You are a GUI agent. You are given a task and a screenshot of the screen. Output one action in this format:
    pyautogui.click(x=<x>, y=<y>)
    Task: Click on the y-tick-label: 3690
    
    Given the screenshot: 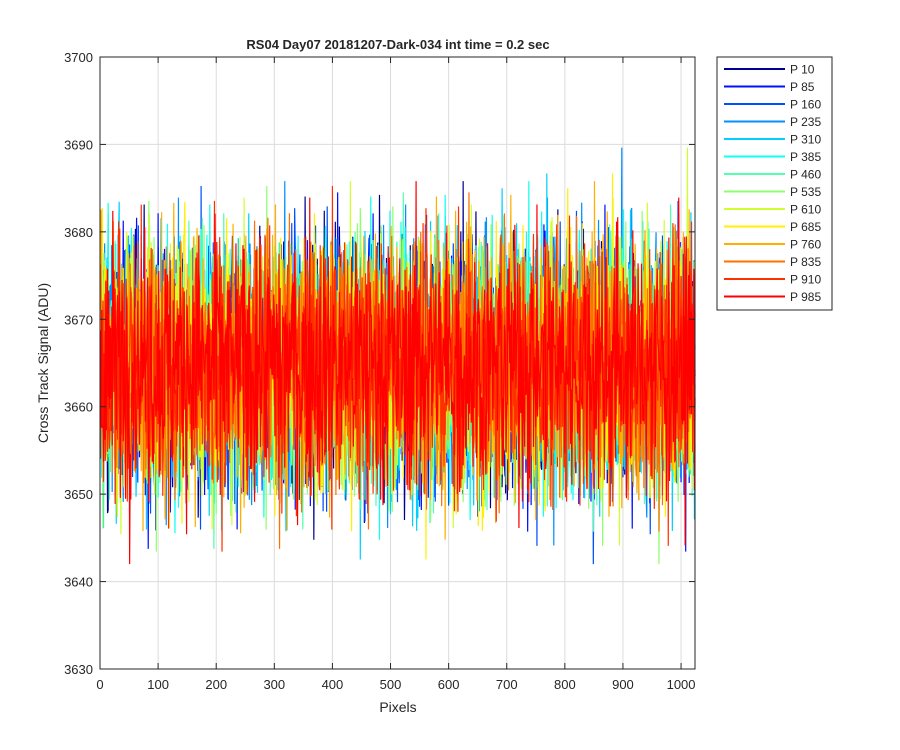 What is the action you would take?
    pyautogui.click(x=78, y=144)
    